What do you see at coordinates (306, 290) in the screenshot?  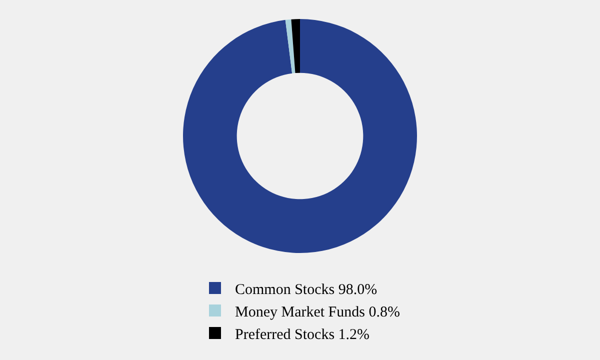 I see `legend-label: Common Stocks 98.0%` at bounding box center [306, 290].